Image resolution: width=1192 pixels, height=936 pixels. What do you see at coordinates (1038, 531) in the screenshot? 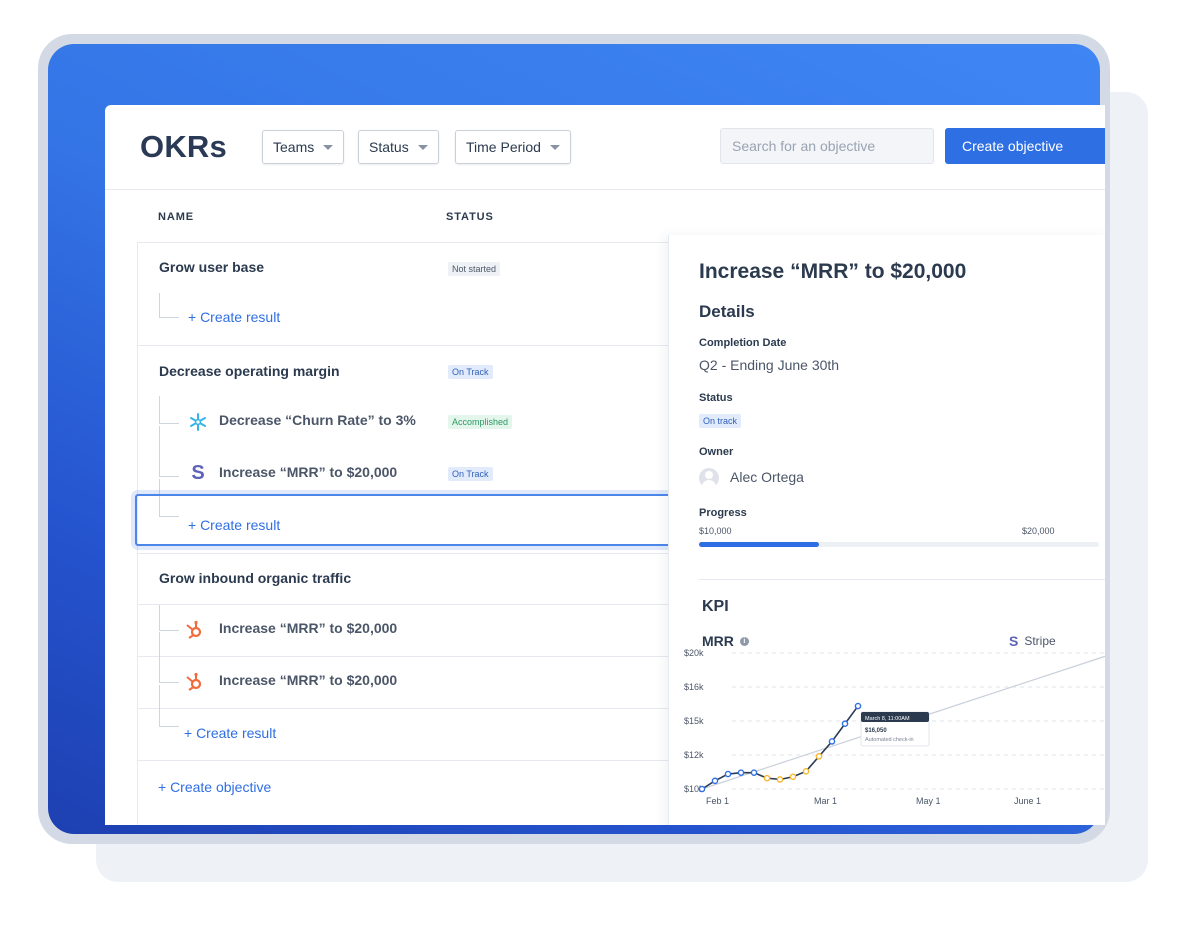
I see `progress-max-value: $20,000` at bounding box center [1038, 531].